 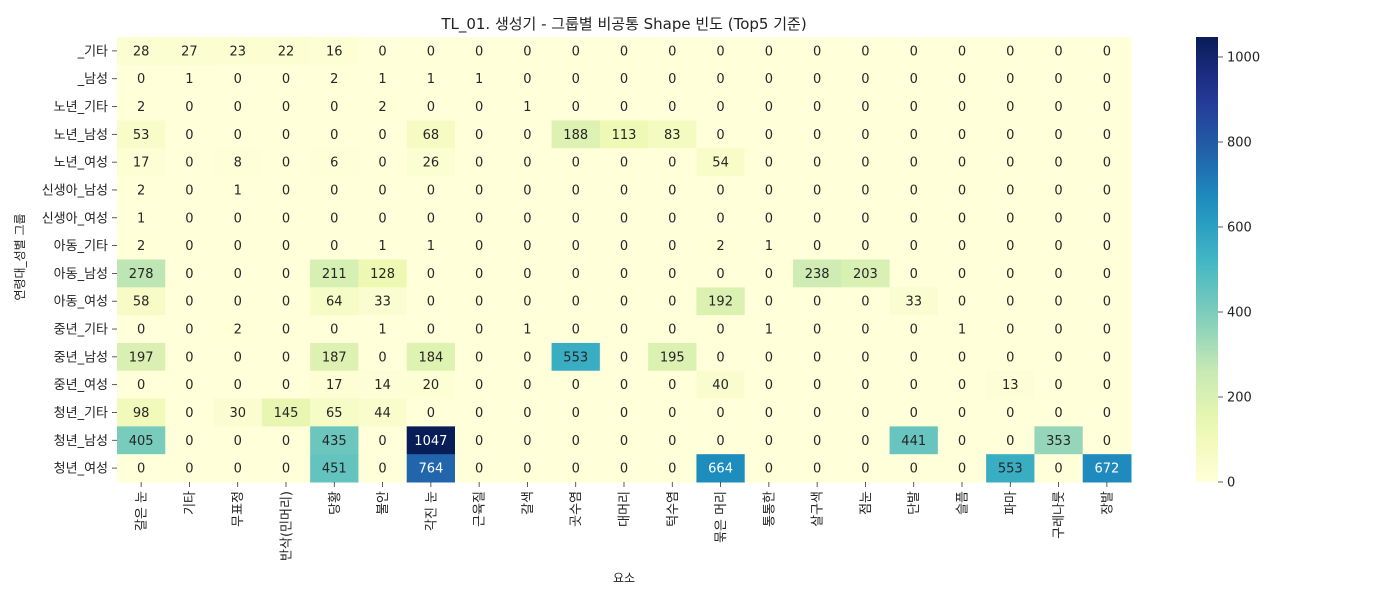 I want to click on row-label: 중년_남성, so click(x=81, y=357).